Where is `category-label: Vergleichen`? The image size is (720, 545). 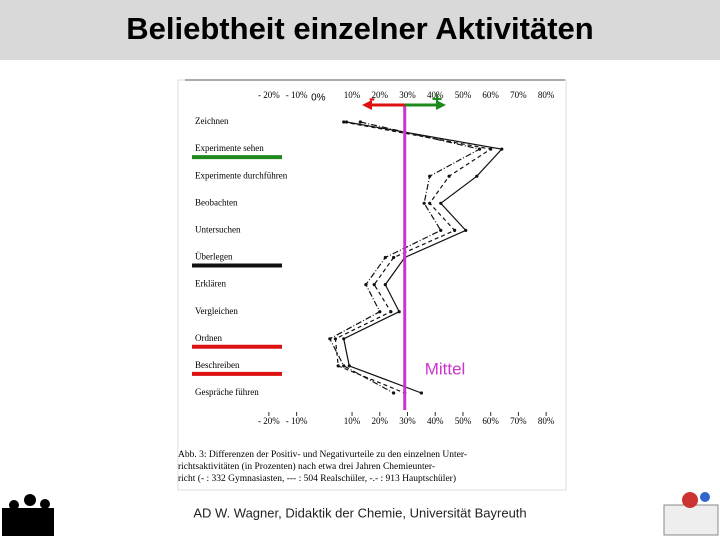 category-label: Vergleichen is located at coordinates (216, 311).